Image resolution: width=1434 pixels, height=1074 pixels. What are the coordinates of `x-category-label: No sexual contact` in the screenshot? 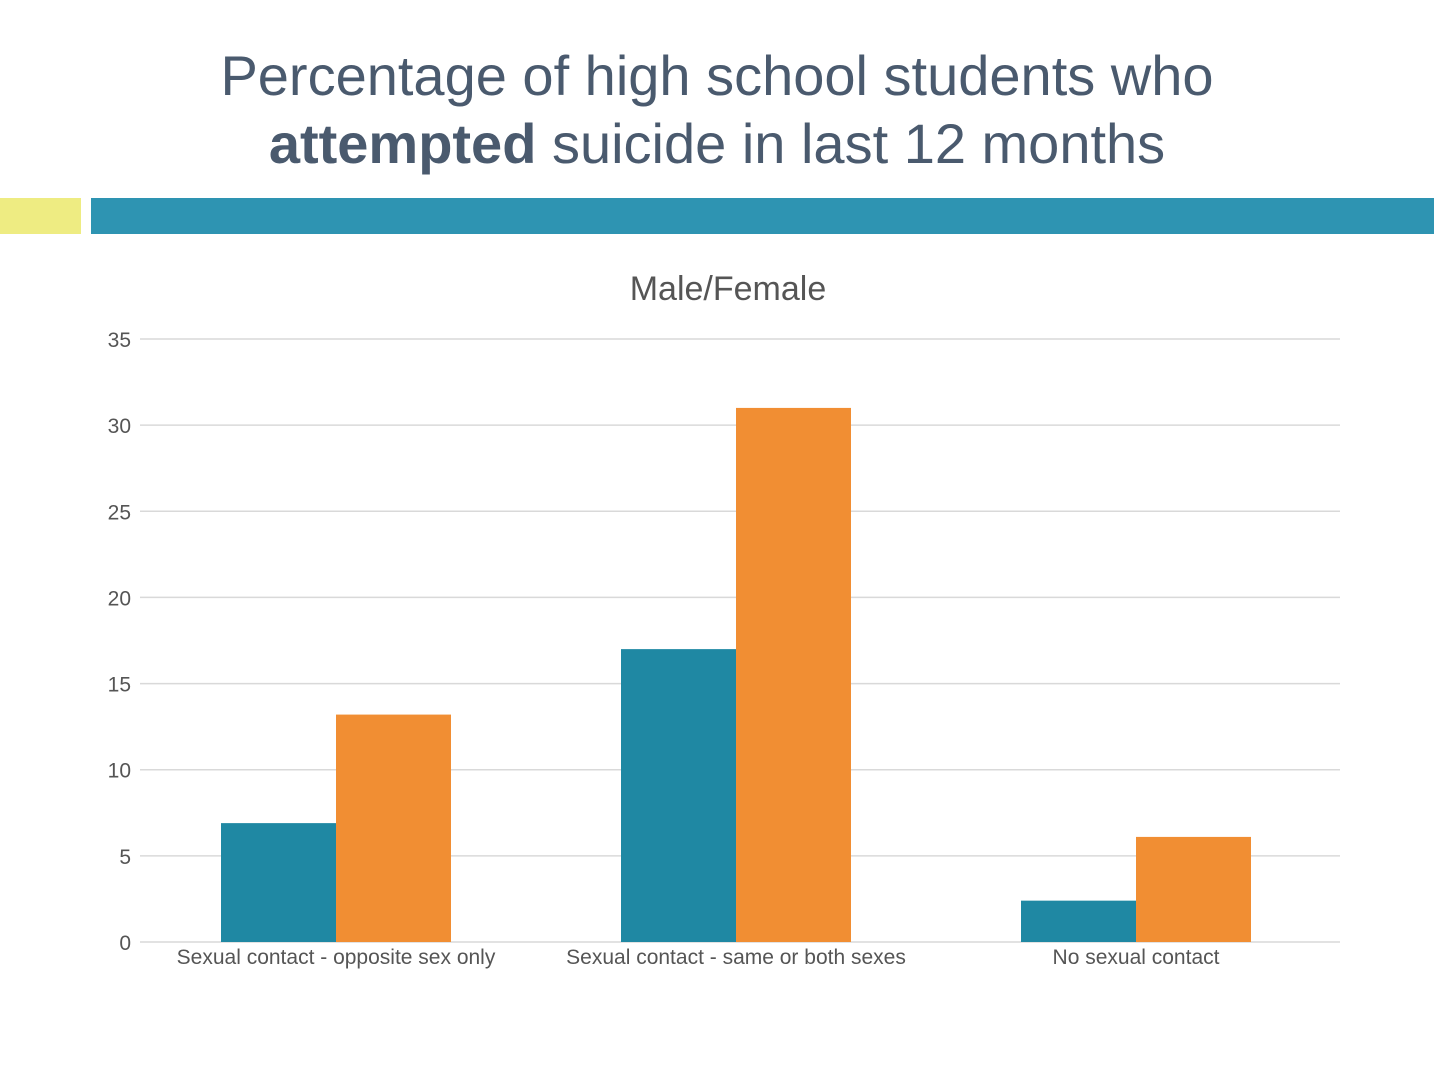 It's located at (1136, 957).